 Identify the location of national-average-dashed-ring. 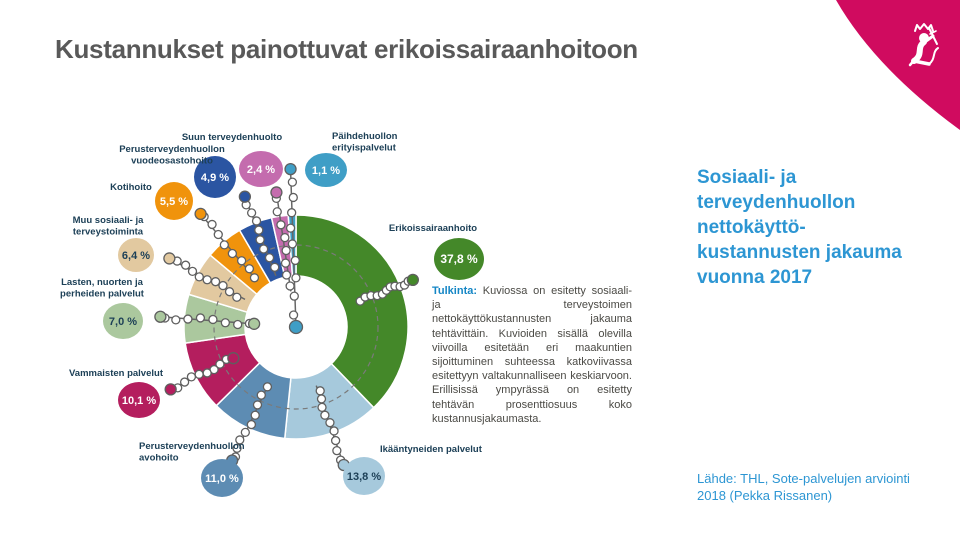
(296, 327).